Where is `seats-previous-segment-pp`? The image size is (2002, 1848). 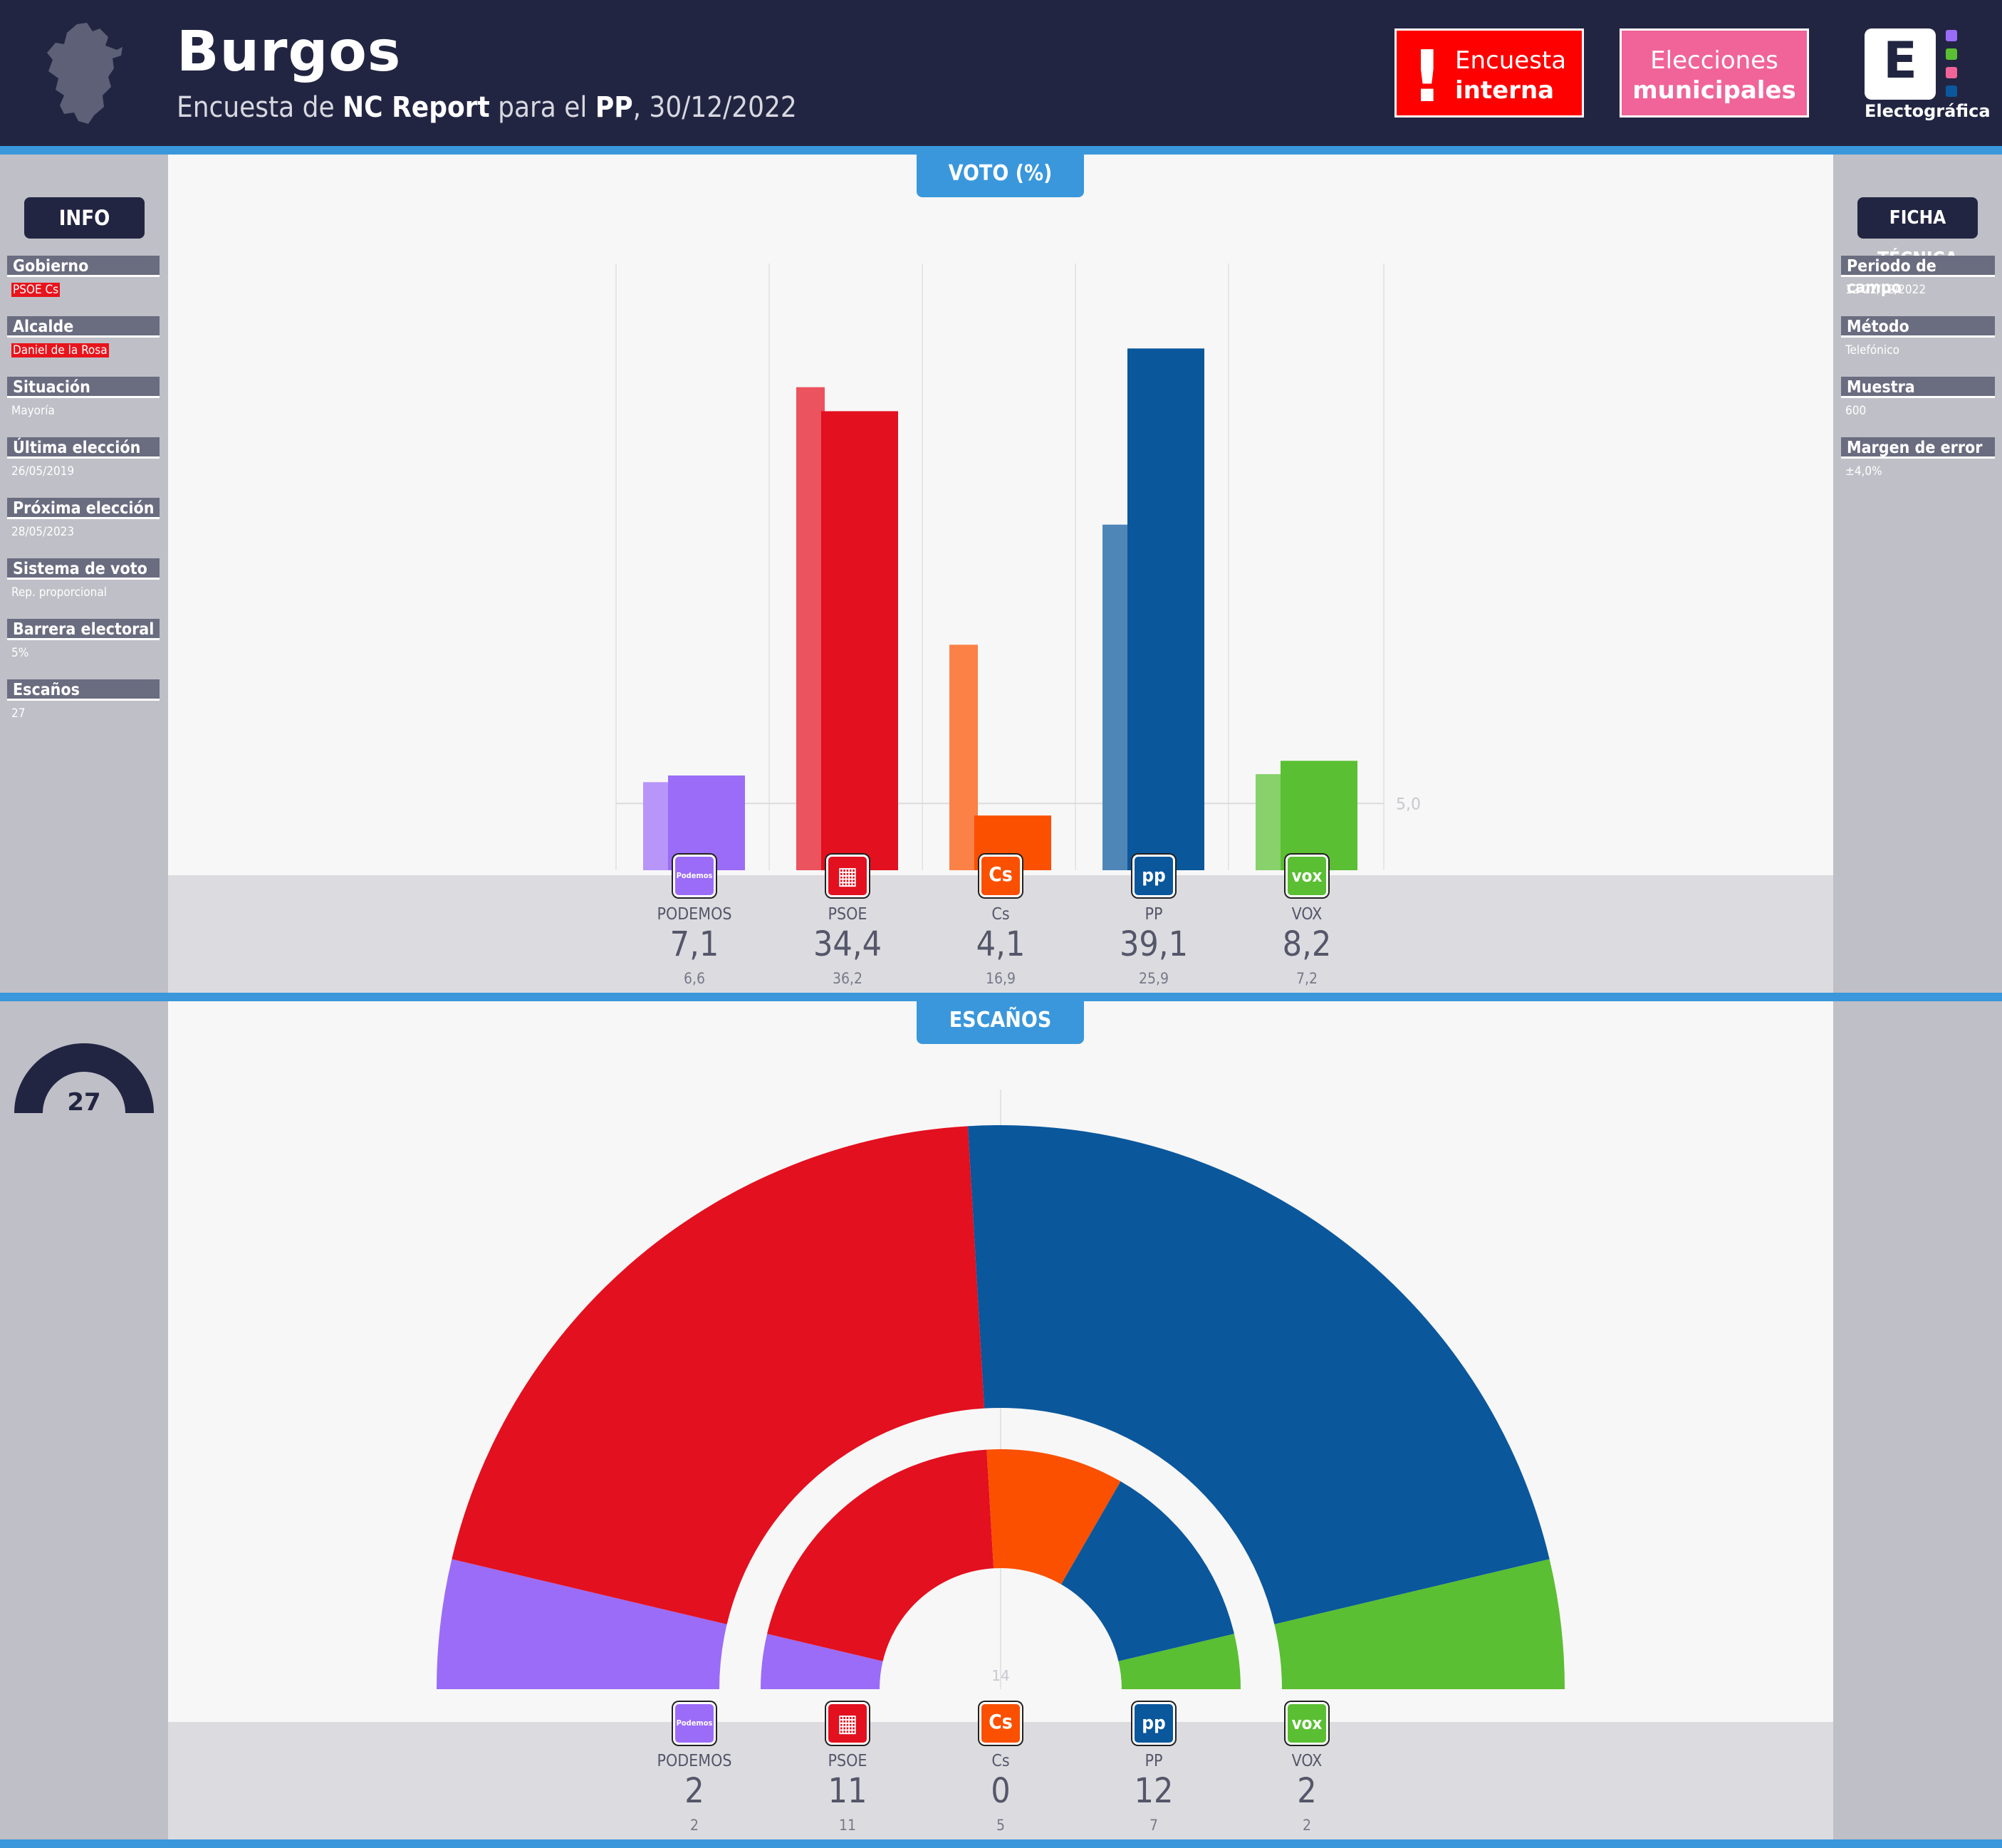
seats-previous-segment-pp is located at coordinates (1147, 1571).